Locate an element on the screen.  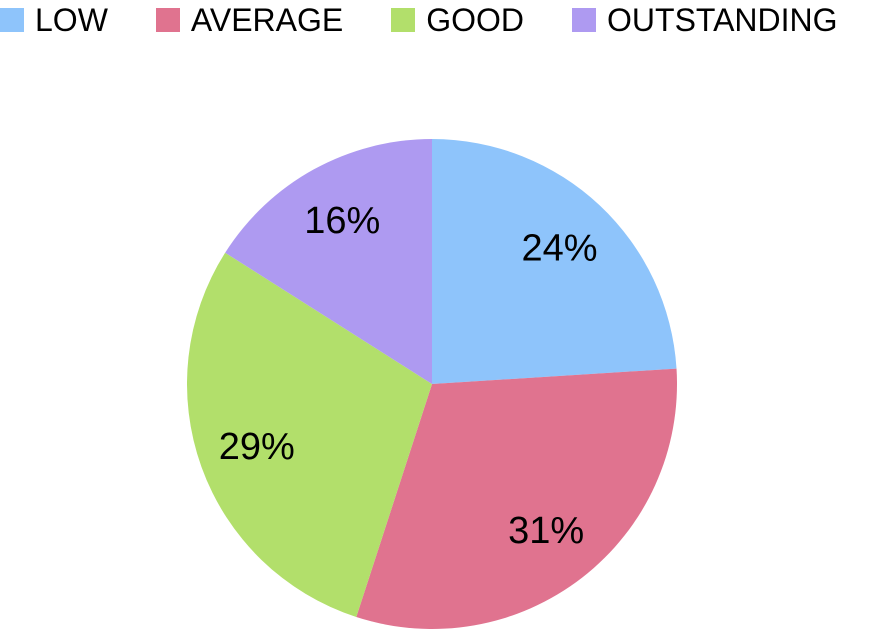
chart-legend: LOW AVERAGE GOOD OUTSTANDING is located at coordinates (419, 20).